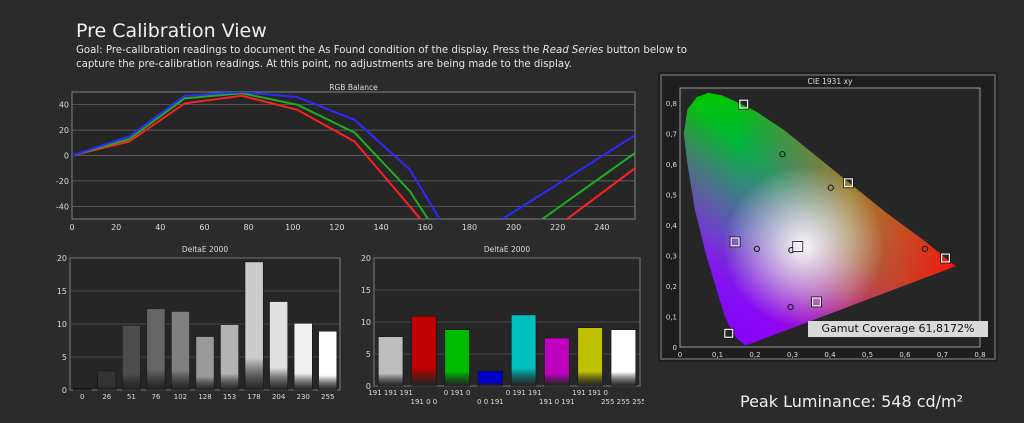 The width and height of the screenshot is (1024, 423). What do you see at coordinates (205, 249) in the screenshot?
I see `chart-title: DeltaE 2000` at bounding box center [205, 249].